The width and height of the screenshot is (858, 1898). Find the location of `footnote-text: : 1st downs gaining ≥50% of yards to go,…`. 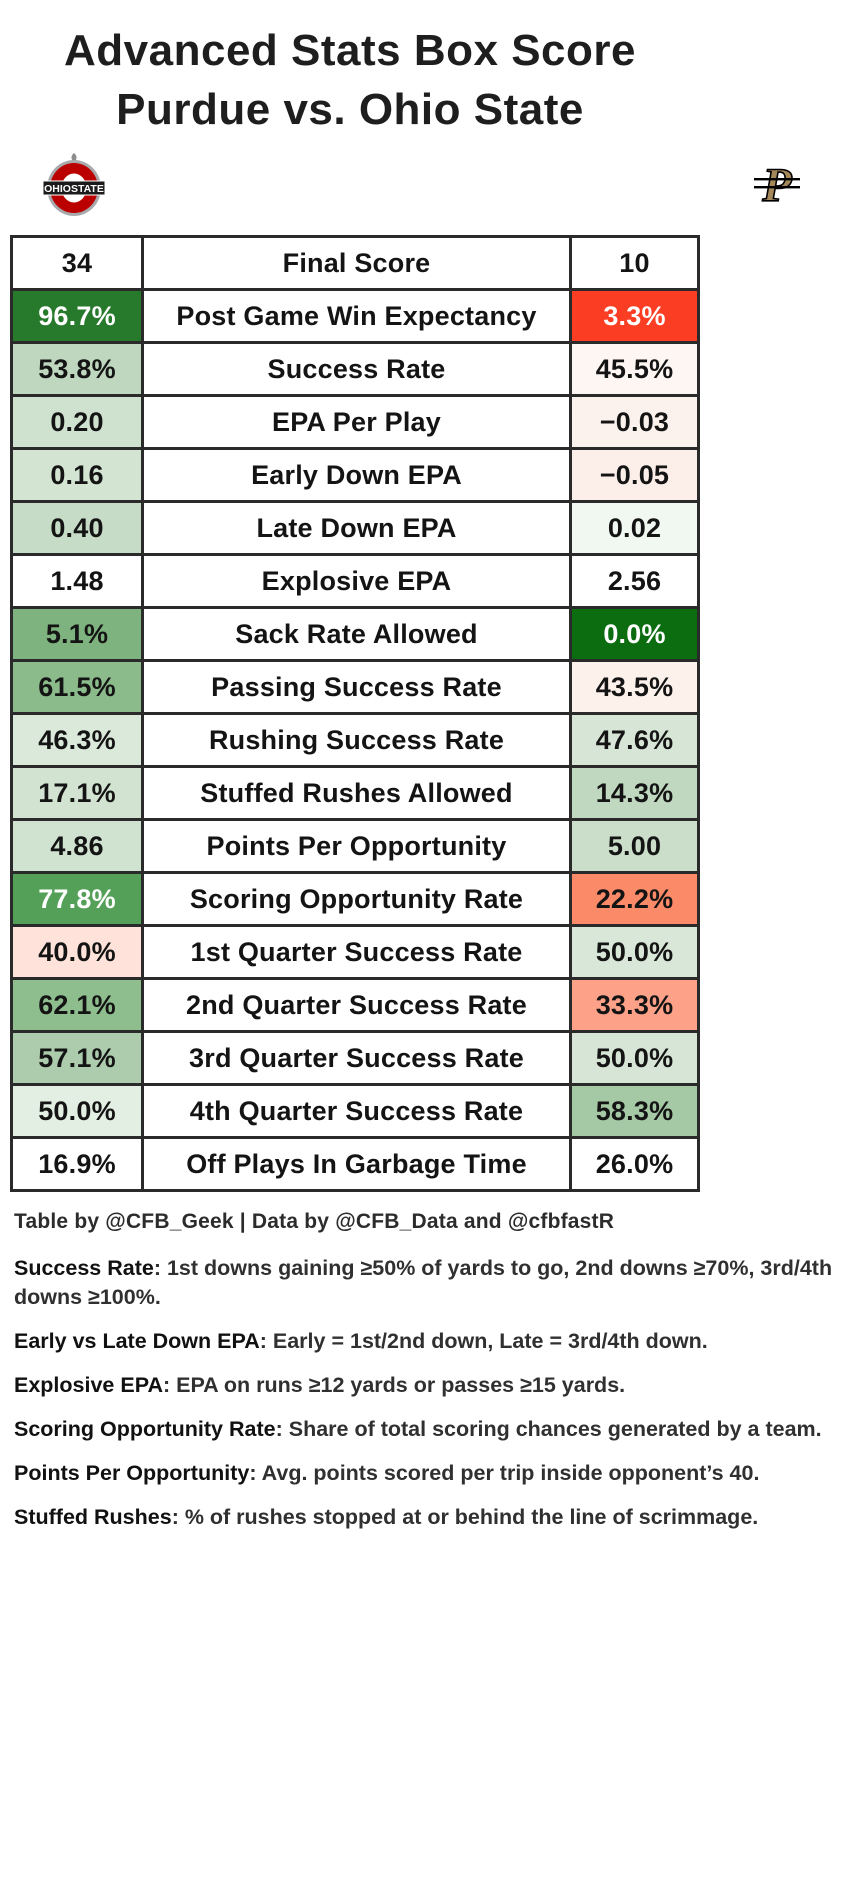

footnote-text: : 1st downs gaining ≥50% of yards to go,… is located at coordinates (423, 1283).